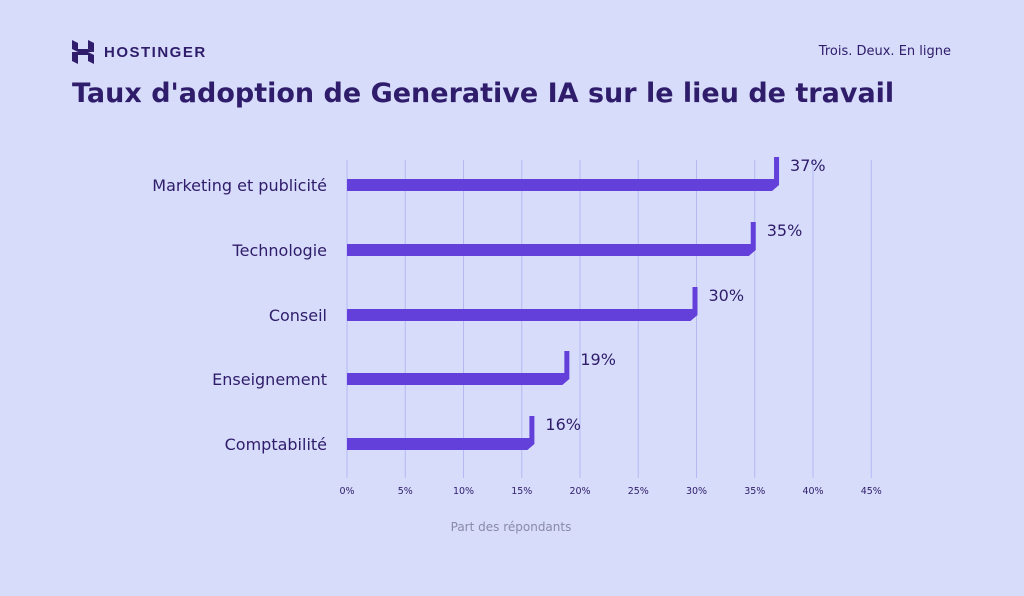 The height and width of the screenshot is (596, 1024). I want to click on x-tick-label: 20%, so click(579, 491).